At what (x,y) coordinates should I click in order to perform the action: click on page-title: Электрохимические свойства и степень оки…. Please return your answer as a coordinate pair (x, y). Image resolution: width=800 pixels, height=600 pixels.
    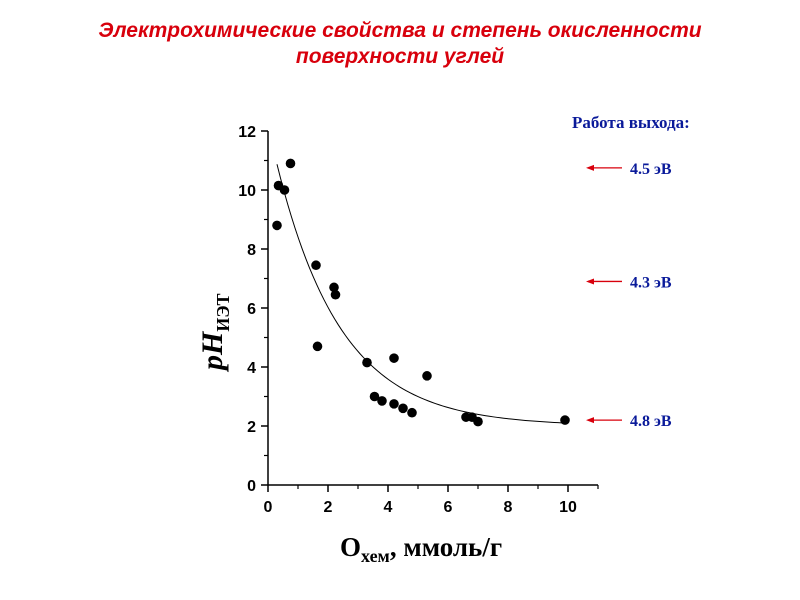
    Looking at the image, I should click on (400, 44).